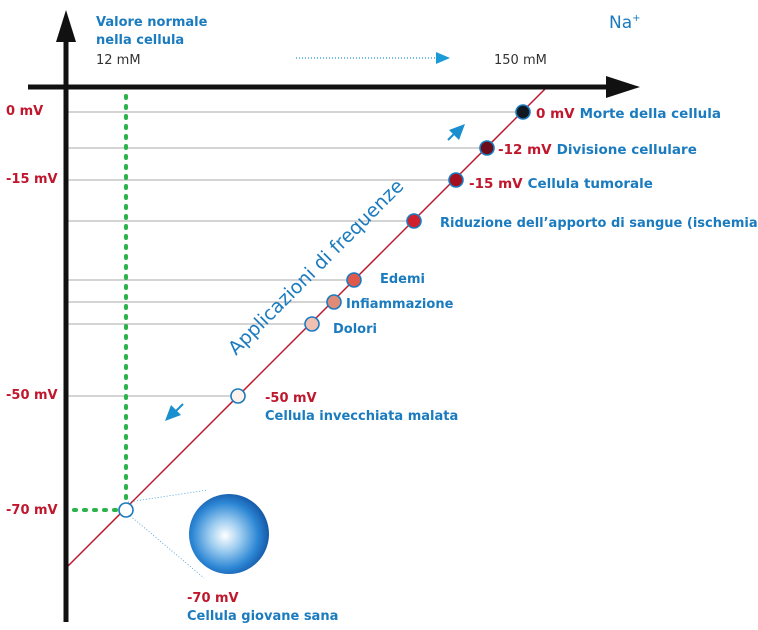  What do you see at coordinates (590, 184) in the screenshot?
I see `state-text-tumorale: Cellula tumorale` at bounding box center [590, 184].